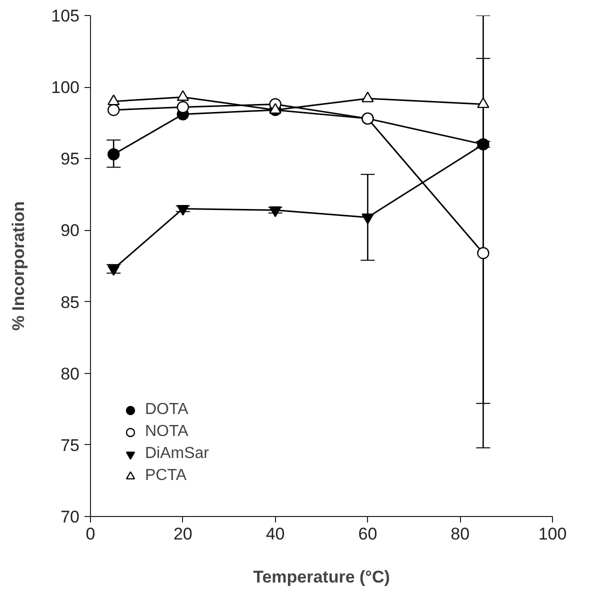 The width and height of the screenshot is (612, 596). Describe the element at coordinates (70, 302) in the screenshot. I see `y-tick-label: 85` at that location.